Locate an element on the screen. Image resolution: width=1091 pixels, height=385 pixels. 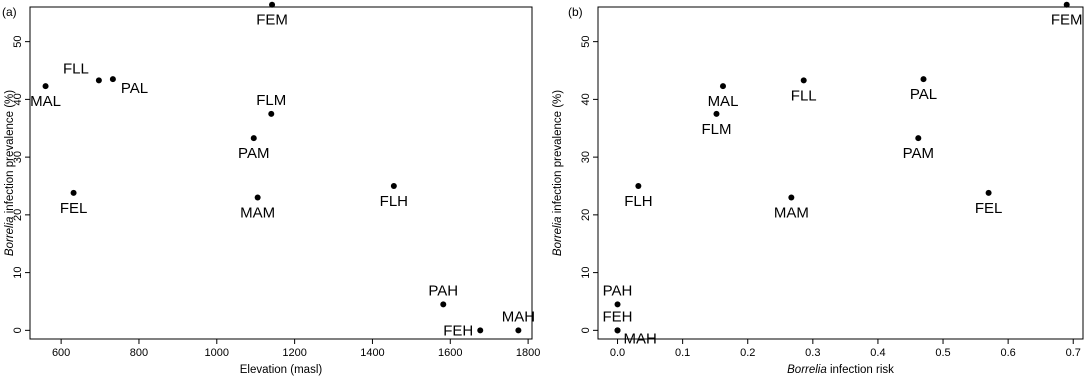
panel-tag: (b) is located at coordinates (575, 12).